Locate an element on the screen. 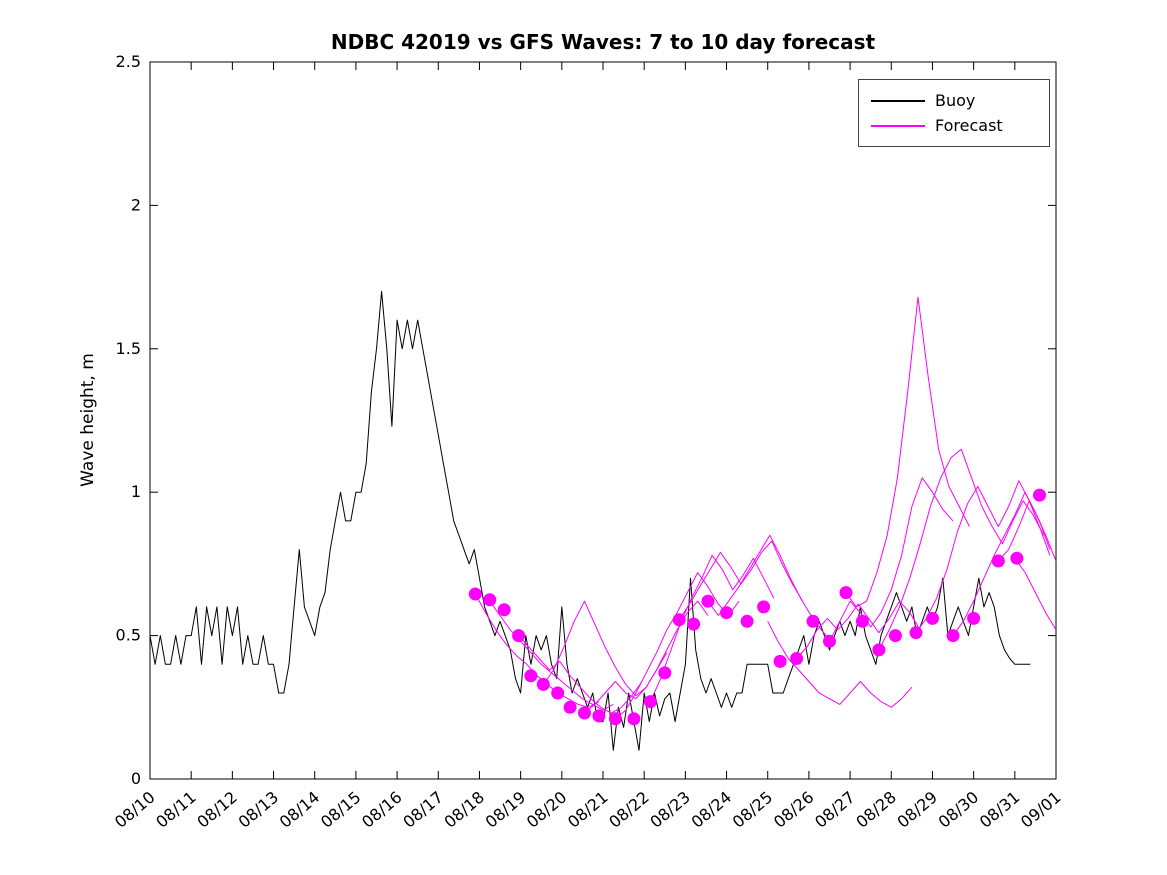 The image size is (1167, 875). legend-label-buoy: Buoy is located at coordinates (955, 100).